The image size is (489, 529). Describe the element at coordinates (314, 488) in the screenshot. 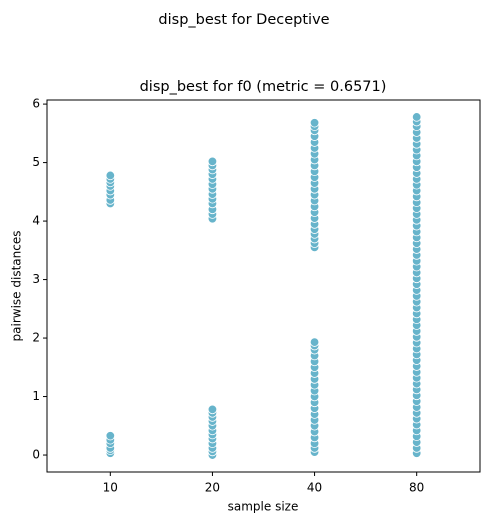

I see `x-tick-label: 40` at that location.